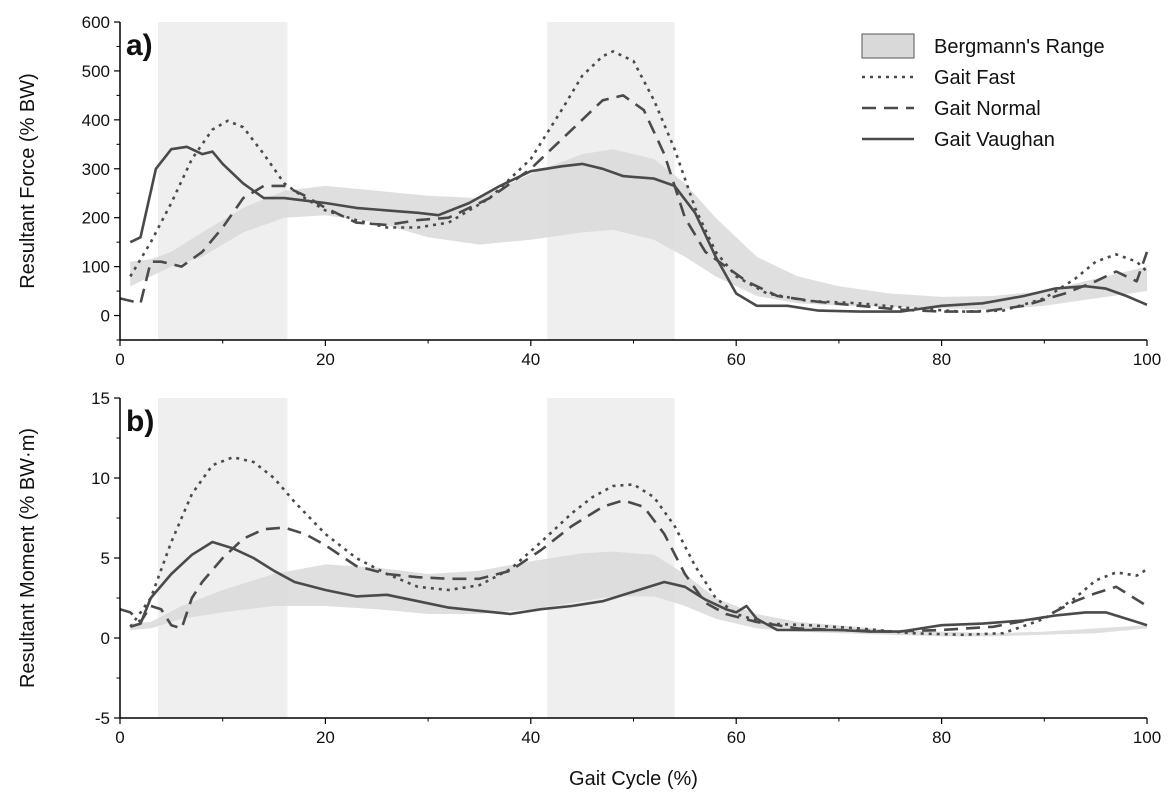 The height and width of the screenshot is (798, 1171). Describe the element at coordinates (28, 181) in the screenshot. I see `force-y-axis-title: Resultant Force (% BW)` at that location.